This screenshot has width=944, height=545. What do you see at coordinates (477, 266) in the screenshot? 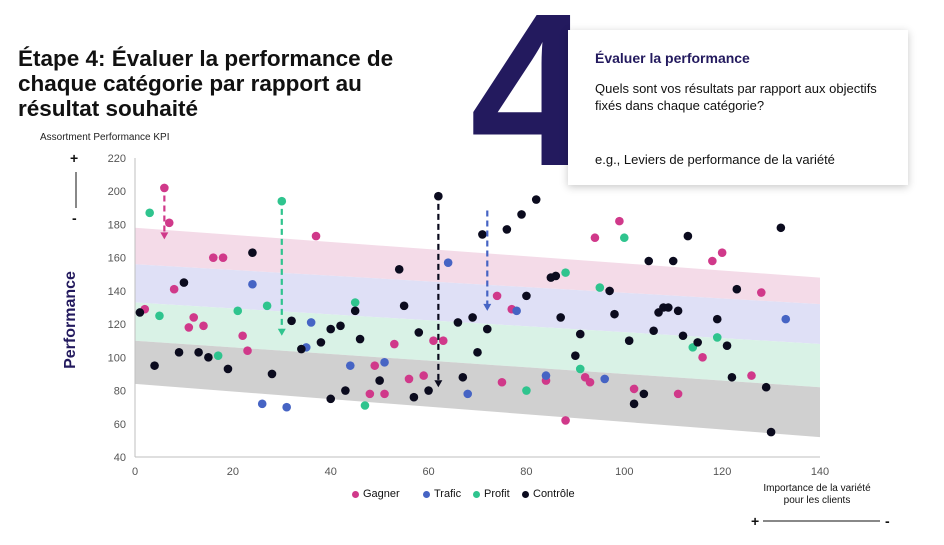
I see `band-gagner` at bounding box center [477, 266].